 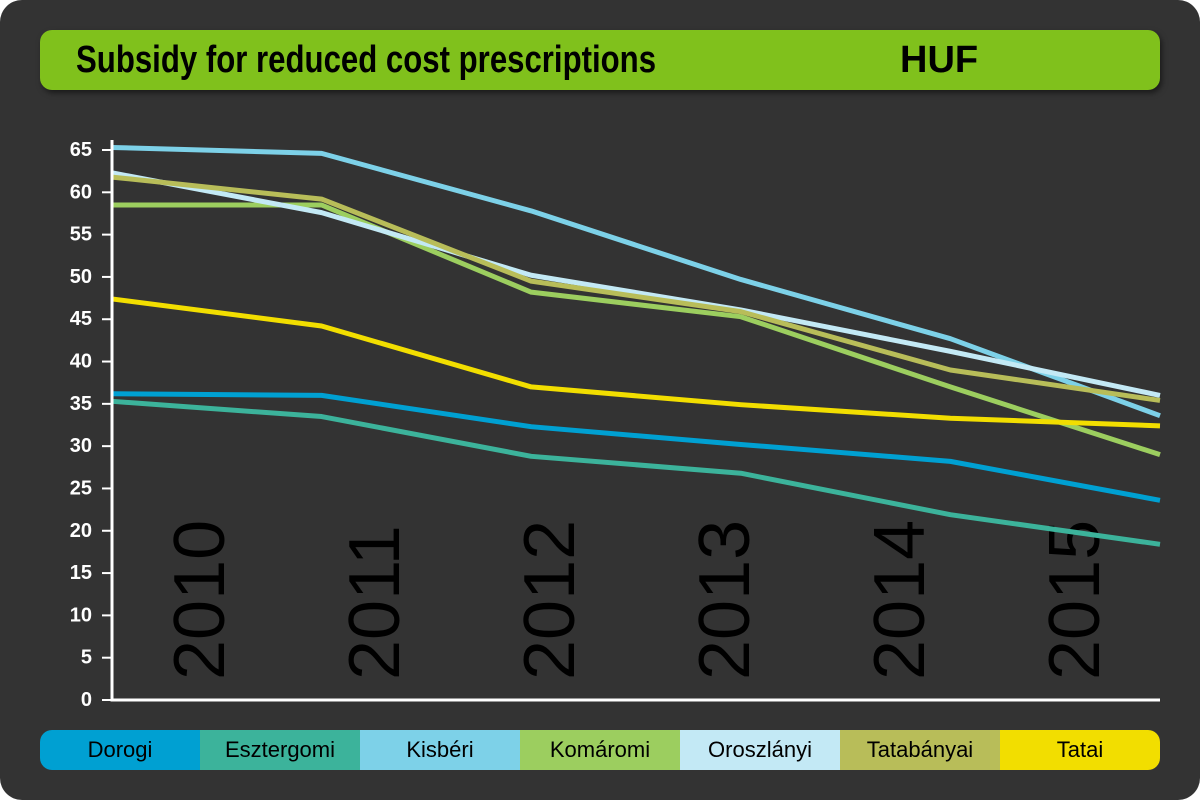 What do you see at coordinates (939, 60) in the screenshot?
I see `unit-label: HUF` at bounding box center [939, 60].